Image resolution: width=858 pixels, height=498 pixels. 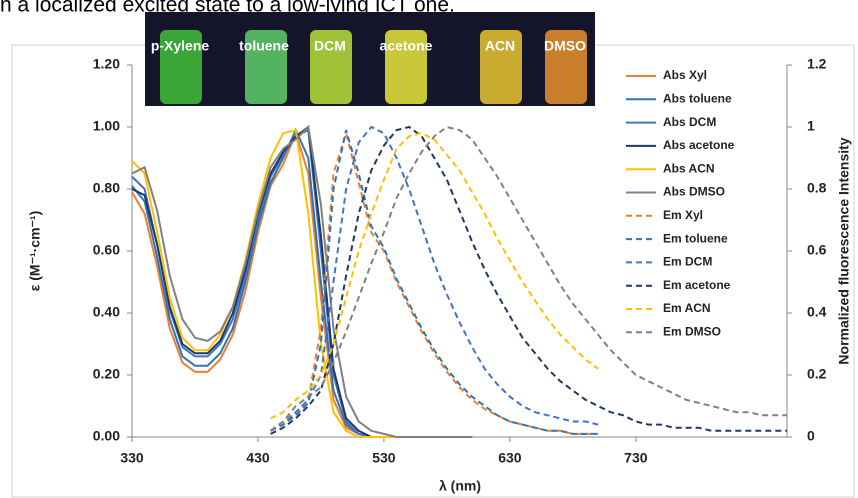 What do you see at coordinates (694, 192) in the screenshot?
I see `legend-label: Abs DMSO` at bounding box center [694, 192].